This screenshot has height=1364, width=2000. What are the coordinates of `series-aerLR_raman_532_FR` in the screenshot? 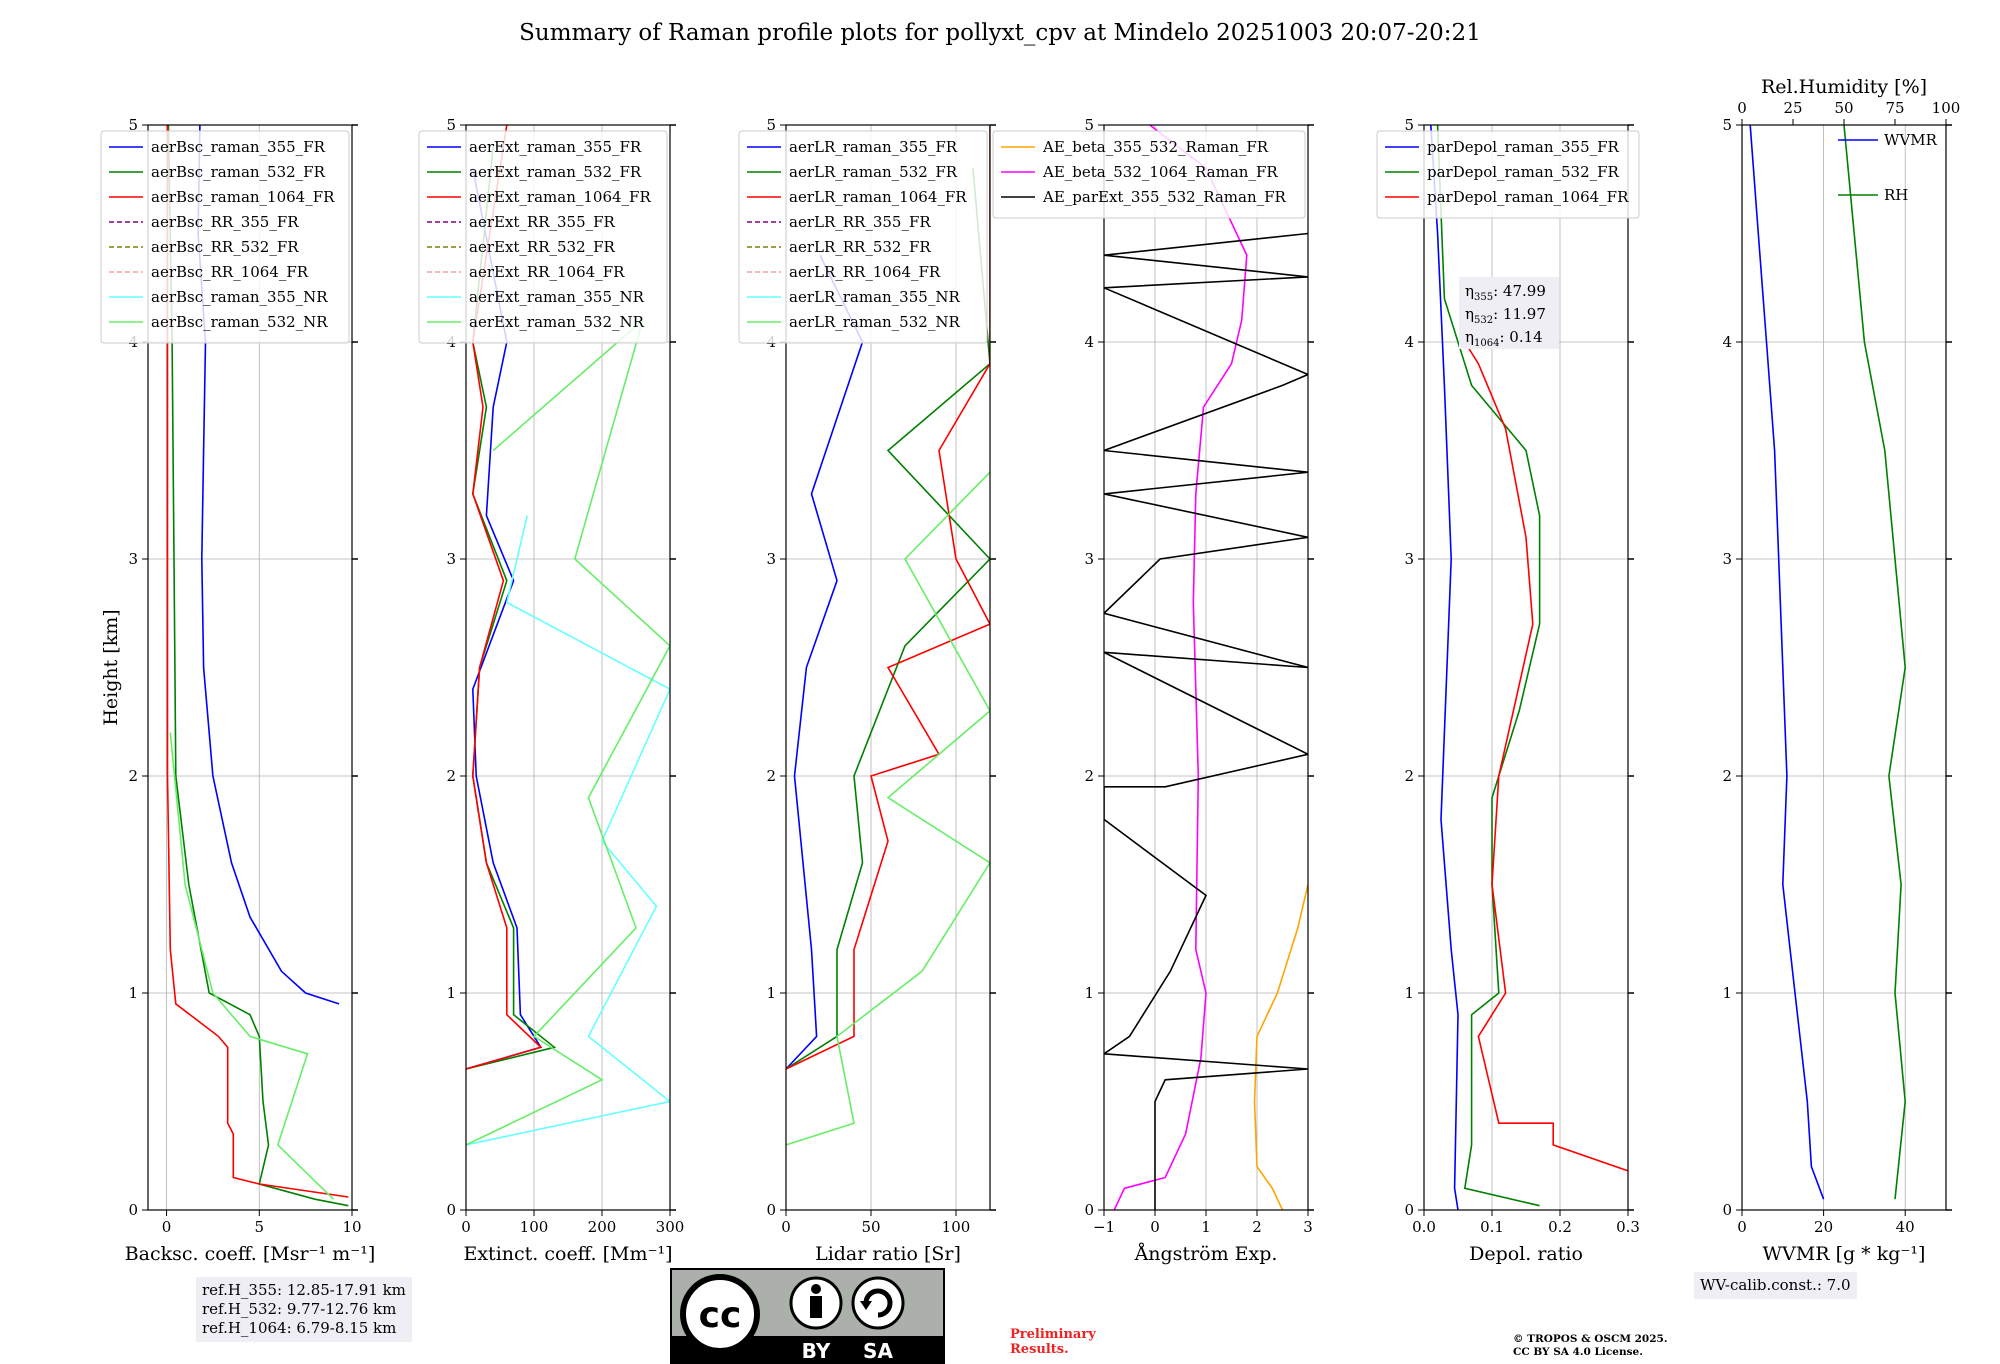 It's located at (888, 619).